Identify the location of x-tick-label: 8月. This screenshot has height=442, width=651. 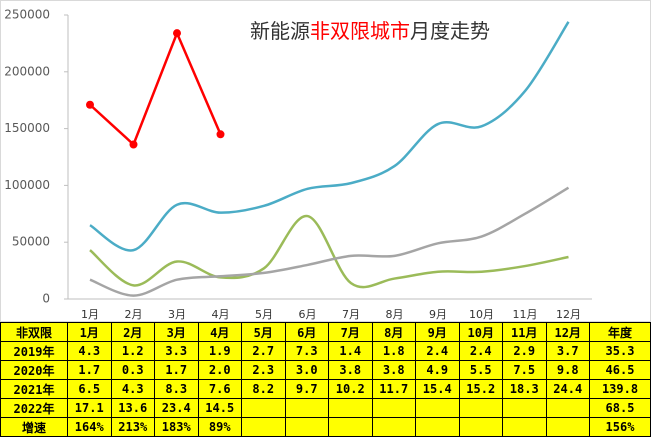
(395, 314).